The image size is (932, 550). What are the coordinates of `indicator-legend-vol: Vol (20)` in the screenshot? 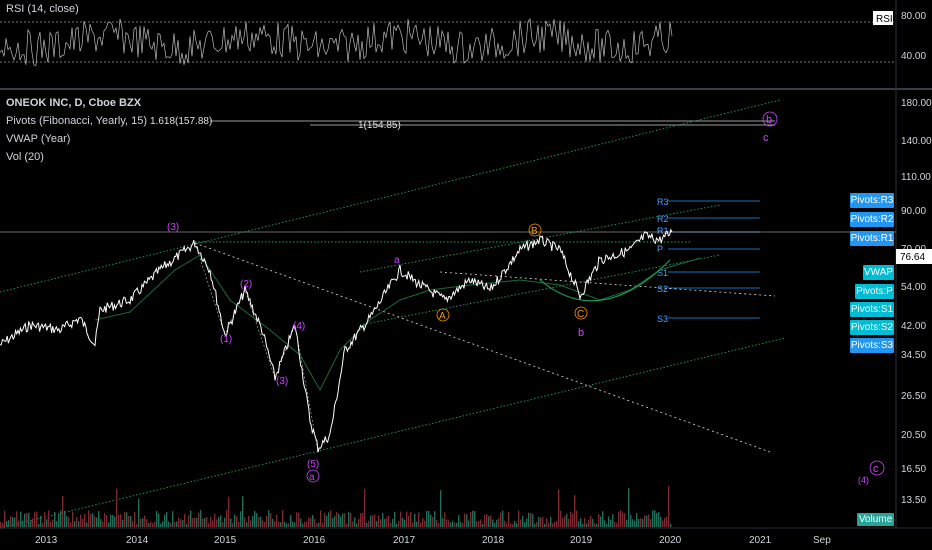 It's located at (25, 157).